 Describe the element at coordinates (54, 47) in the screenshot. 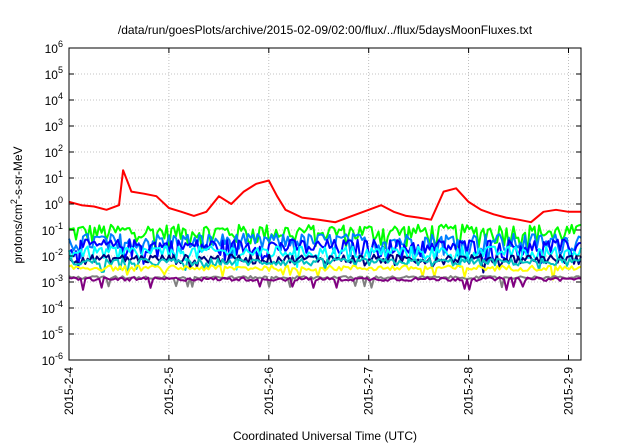

I see `y-tick-label: 10⁶` at that location.